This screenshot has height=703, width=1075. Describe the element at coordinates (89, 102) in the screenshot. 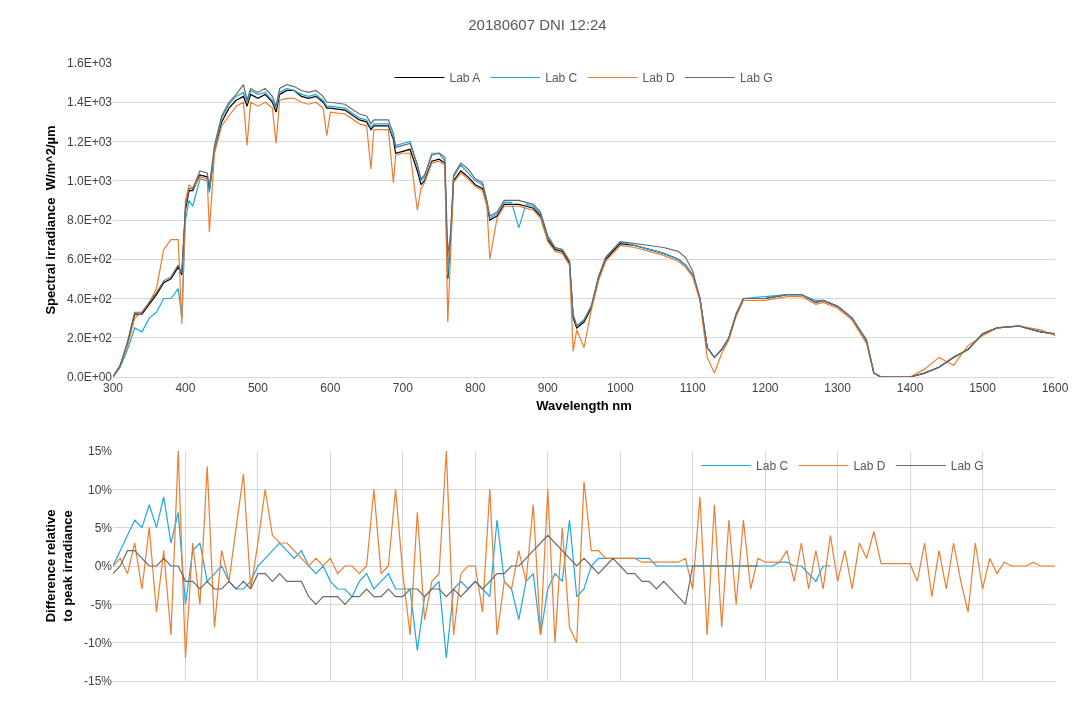

I see `y-tick-label: 1.4E+03` at that location.